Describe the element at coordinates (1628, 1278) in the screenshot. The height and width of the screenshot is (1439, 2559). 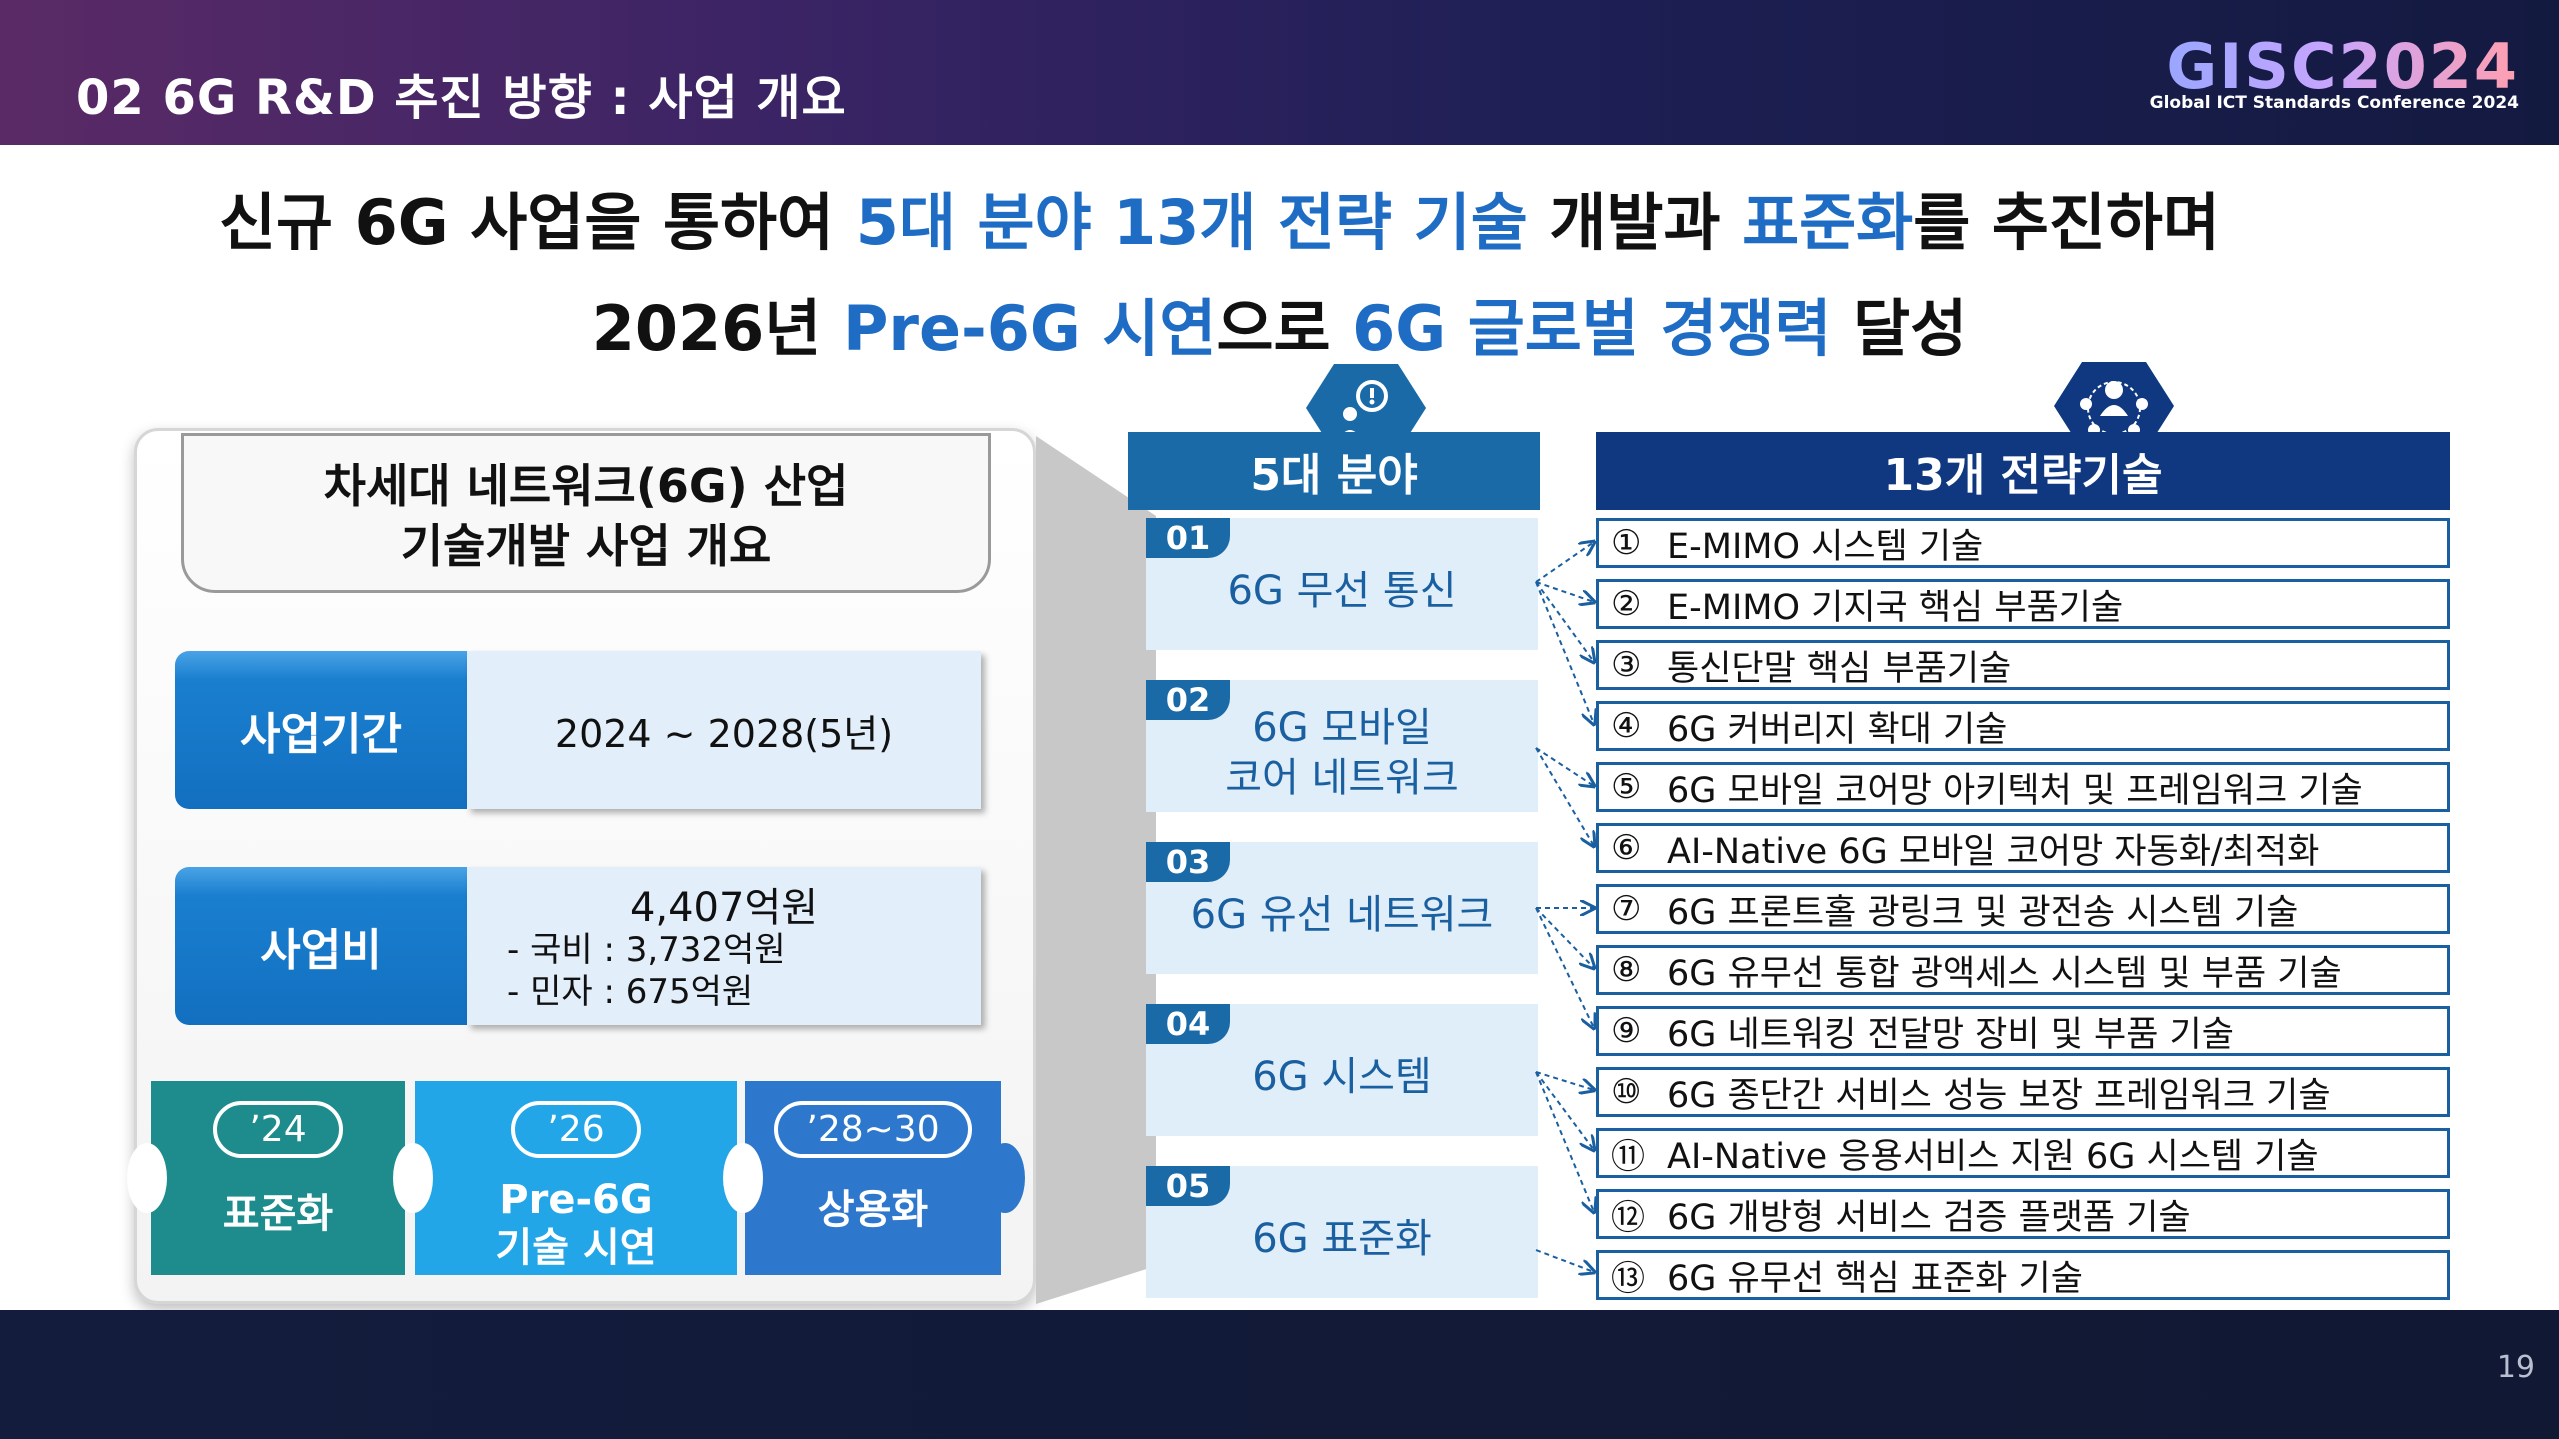
I see `tech-number: ⑬` at that location.